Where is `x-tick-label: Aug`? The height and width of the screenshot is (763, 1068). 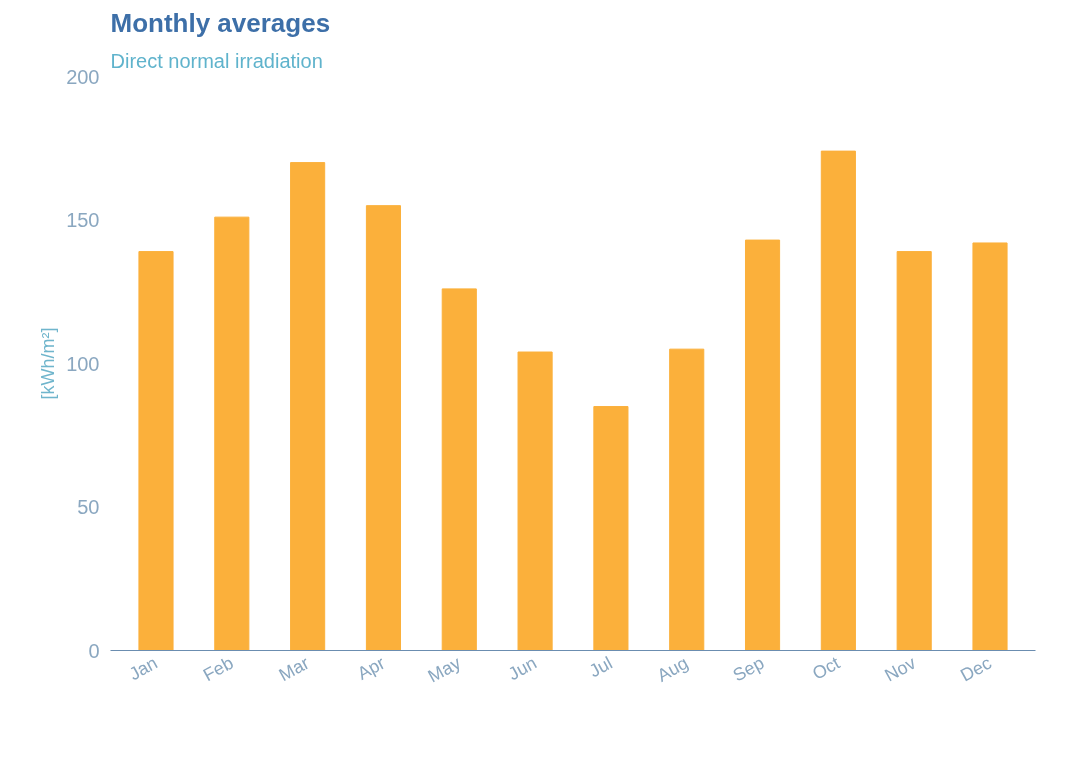 x-tick-label: Aug is located at coordinates (672, 669).